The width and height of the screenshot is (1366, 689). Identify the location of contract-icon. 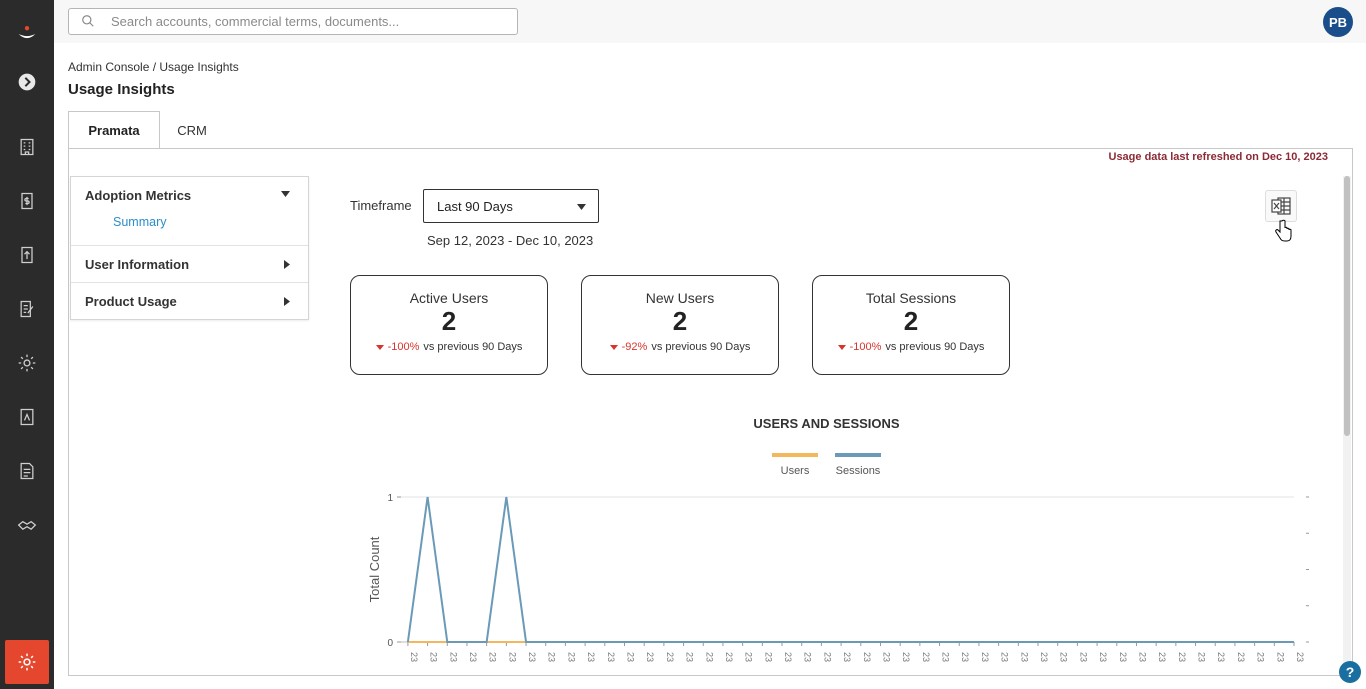
(27, 471).